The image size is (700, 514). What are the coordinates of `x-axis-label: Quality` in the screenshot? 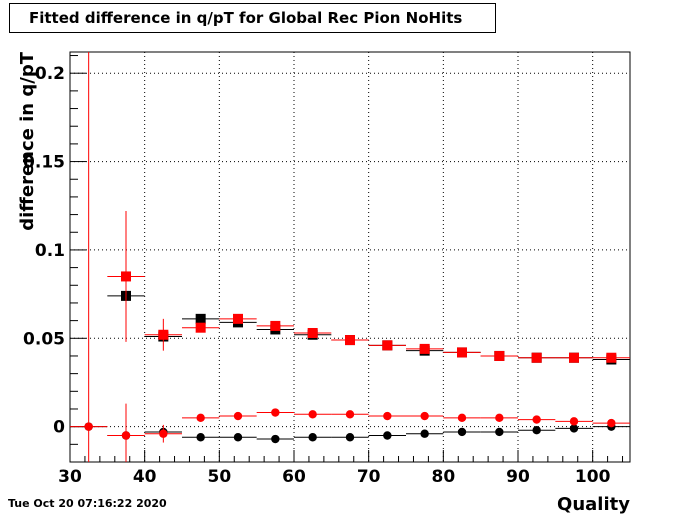 It's located at (593, 504).